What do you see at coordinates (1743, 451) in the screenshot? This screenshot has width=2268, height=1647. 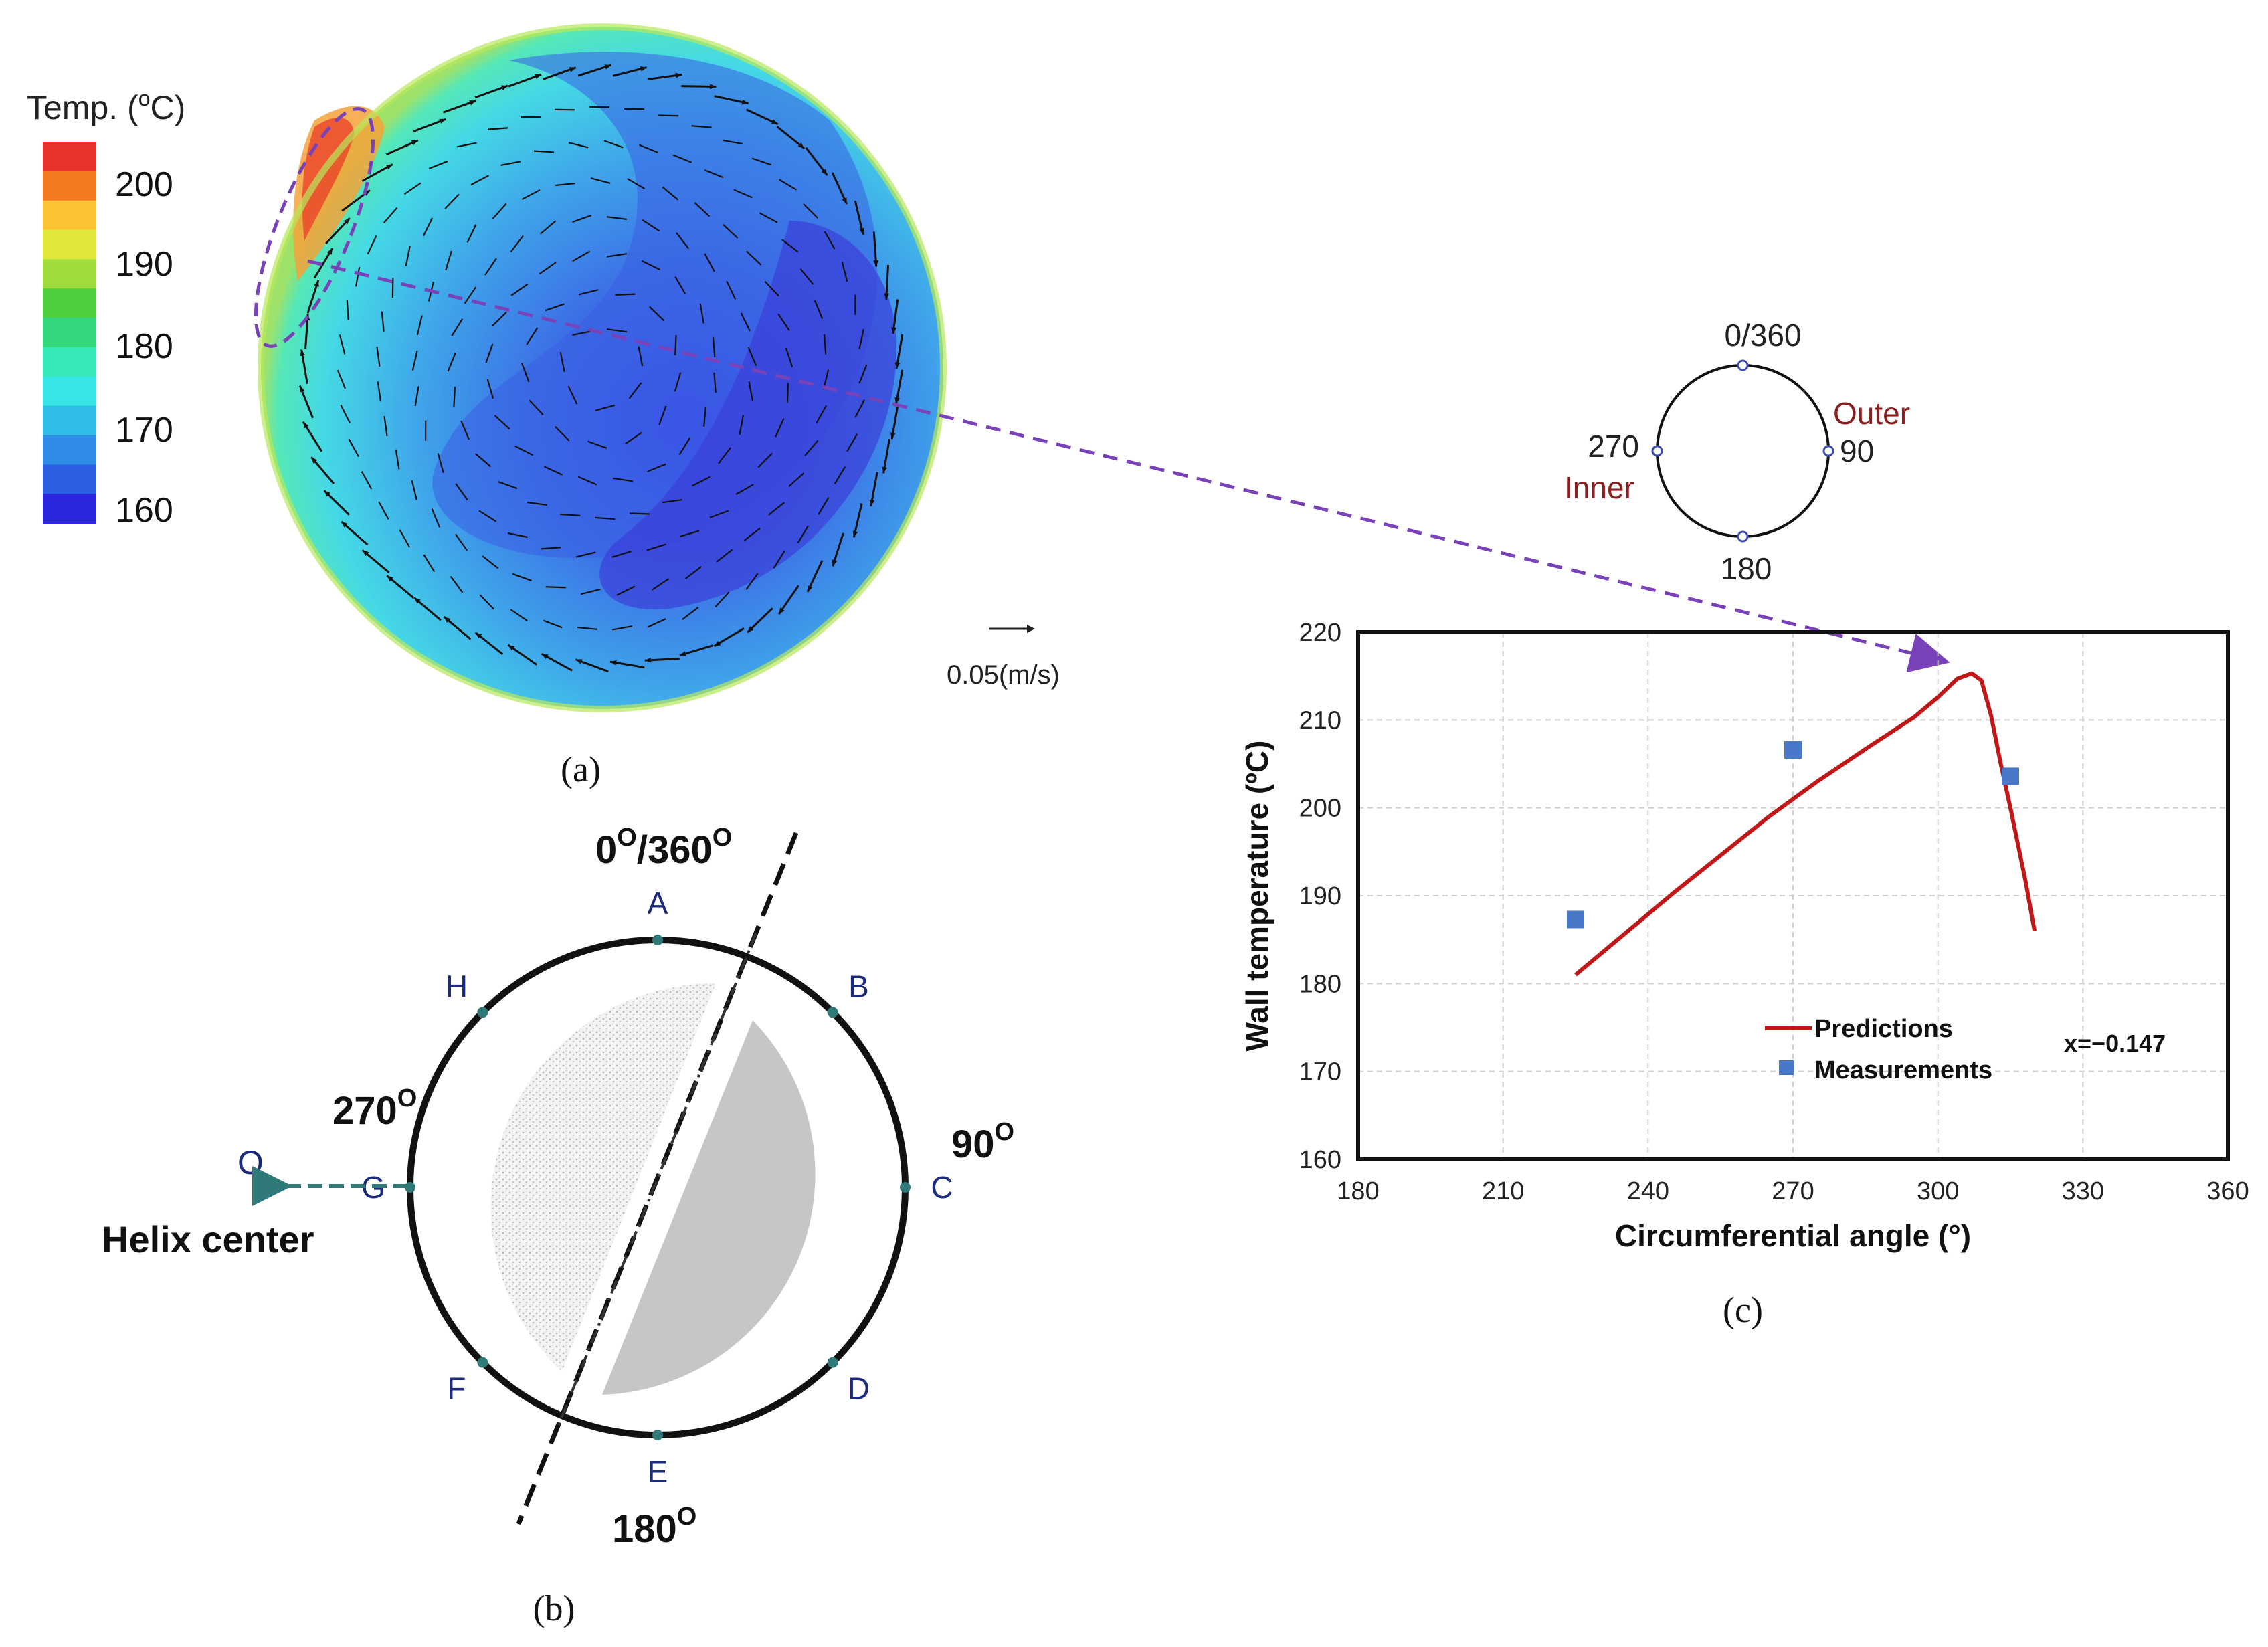 I see `orientation-ring` at bounding box center [1743, 451].